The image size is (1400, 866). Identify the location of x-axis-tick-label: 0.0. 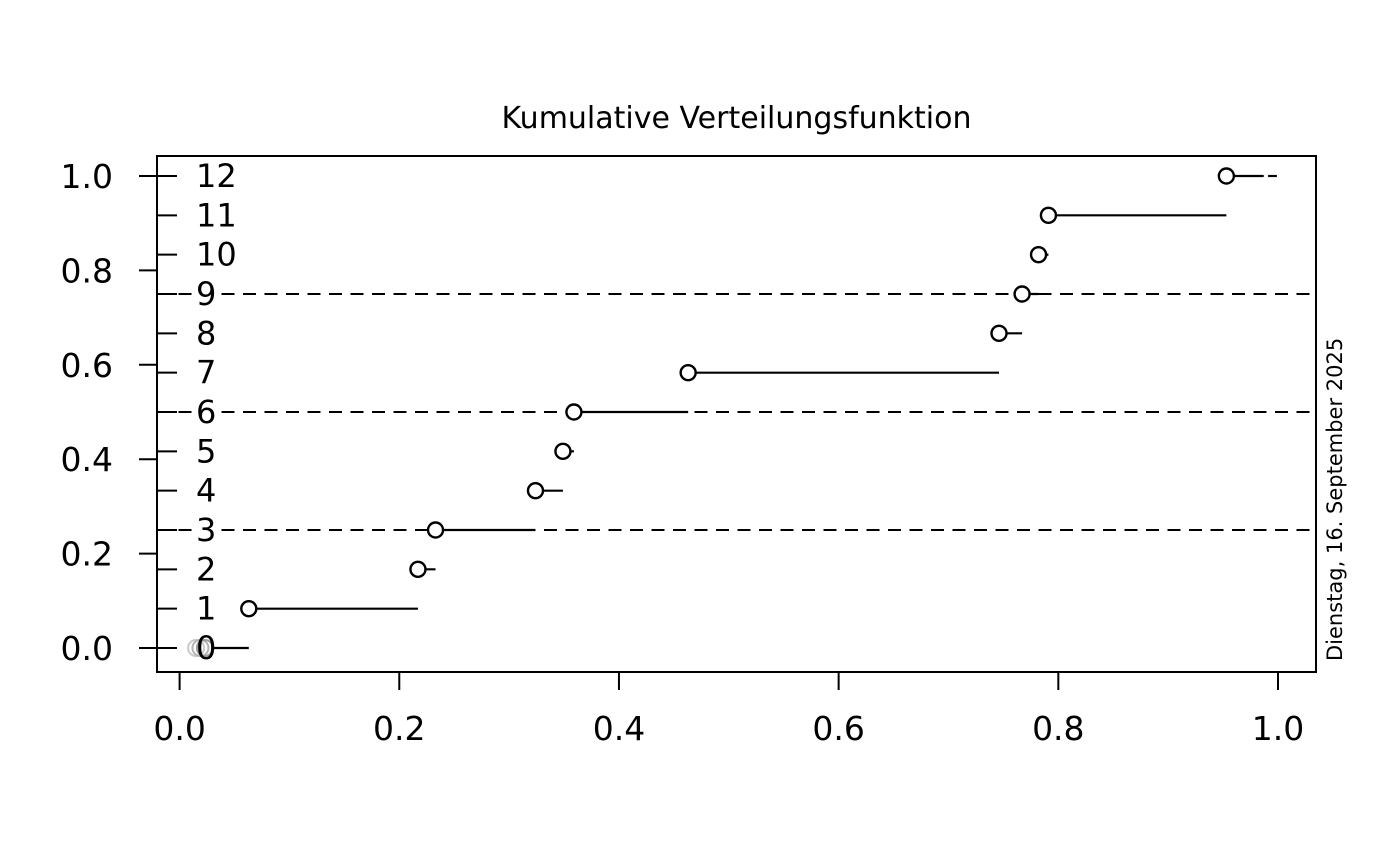
(179, 728).